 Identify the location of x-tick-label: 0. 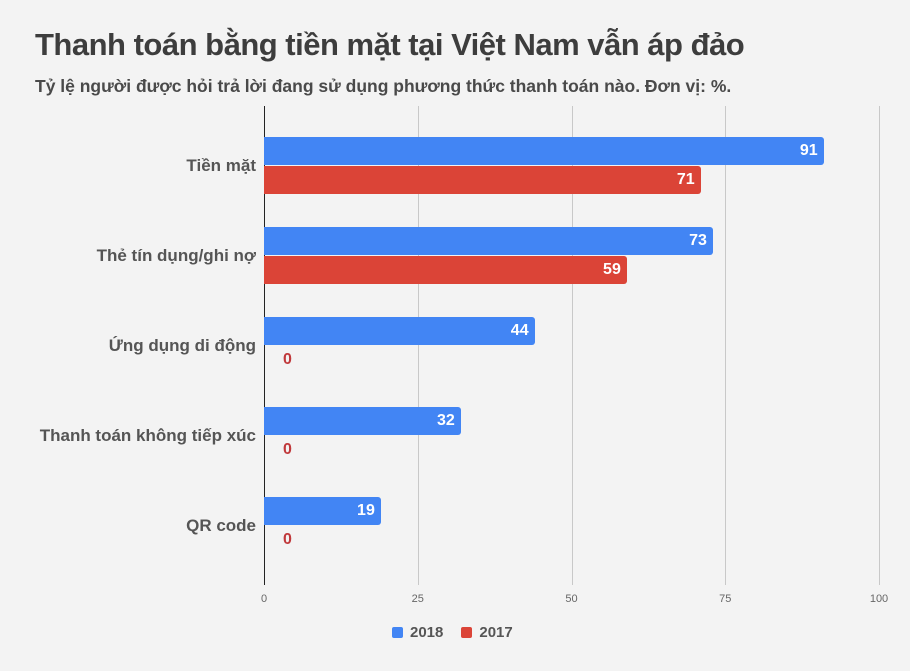
(264, 599).